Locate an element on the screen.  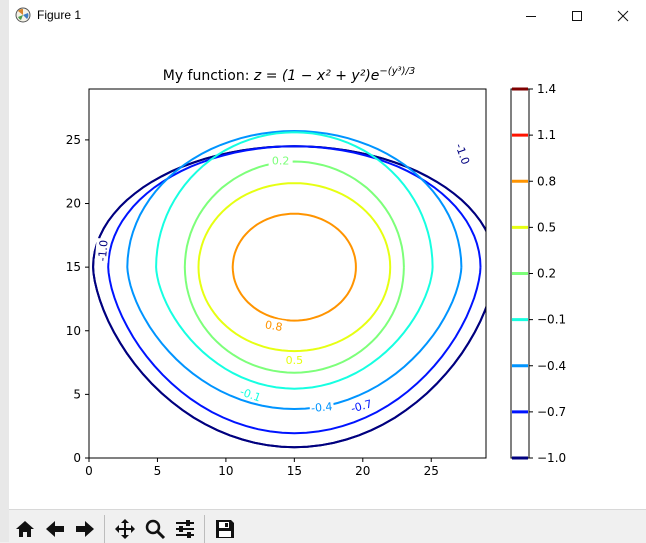
y-tick-label: 5 is located at coordinates (77, 394).